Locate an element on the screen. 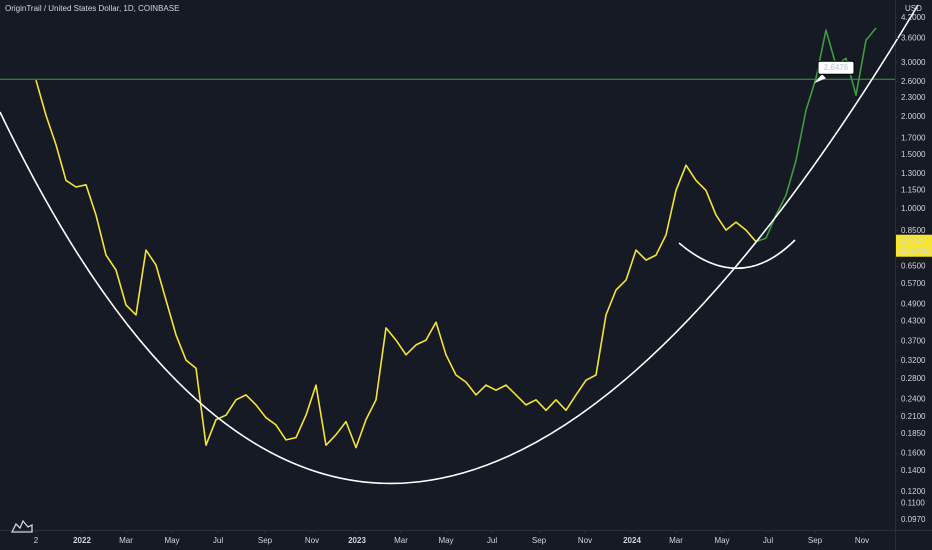 This screenshot has width=932, height=550. y-tick-label: 4.2000 is located at coordinates (913, 17).